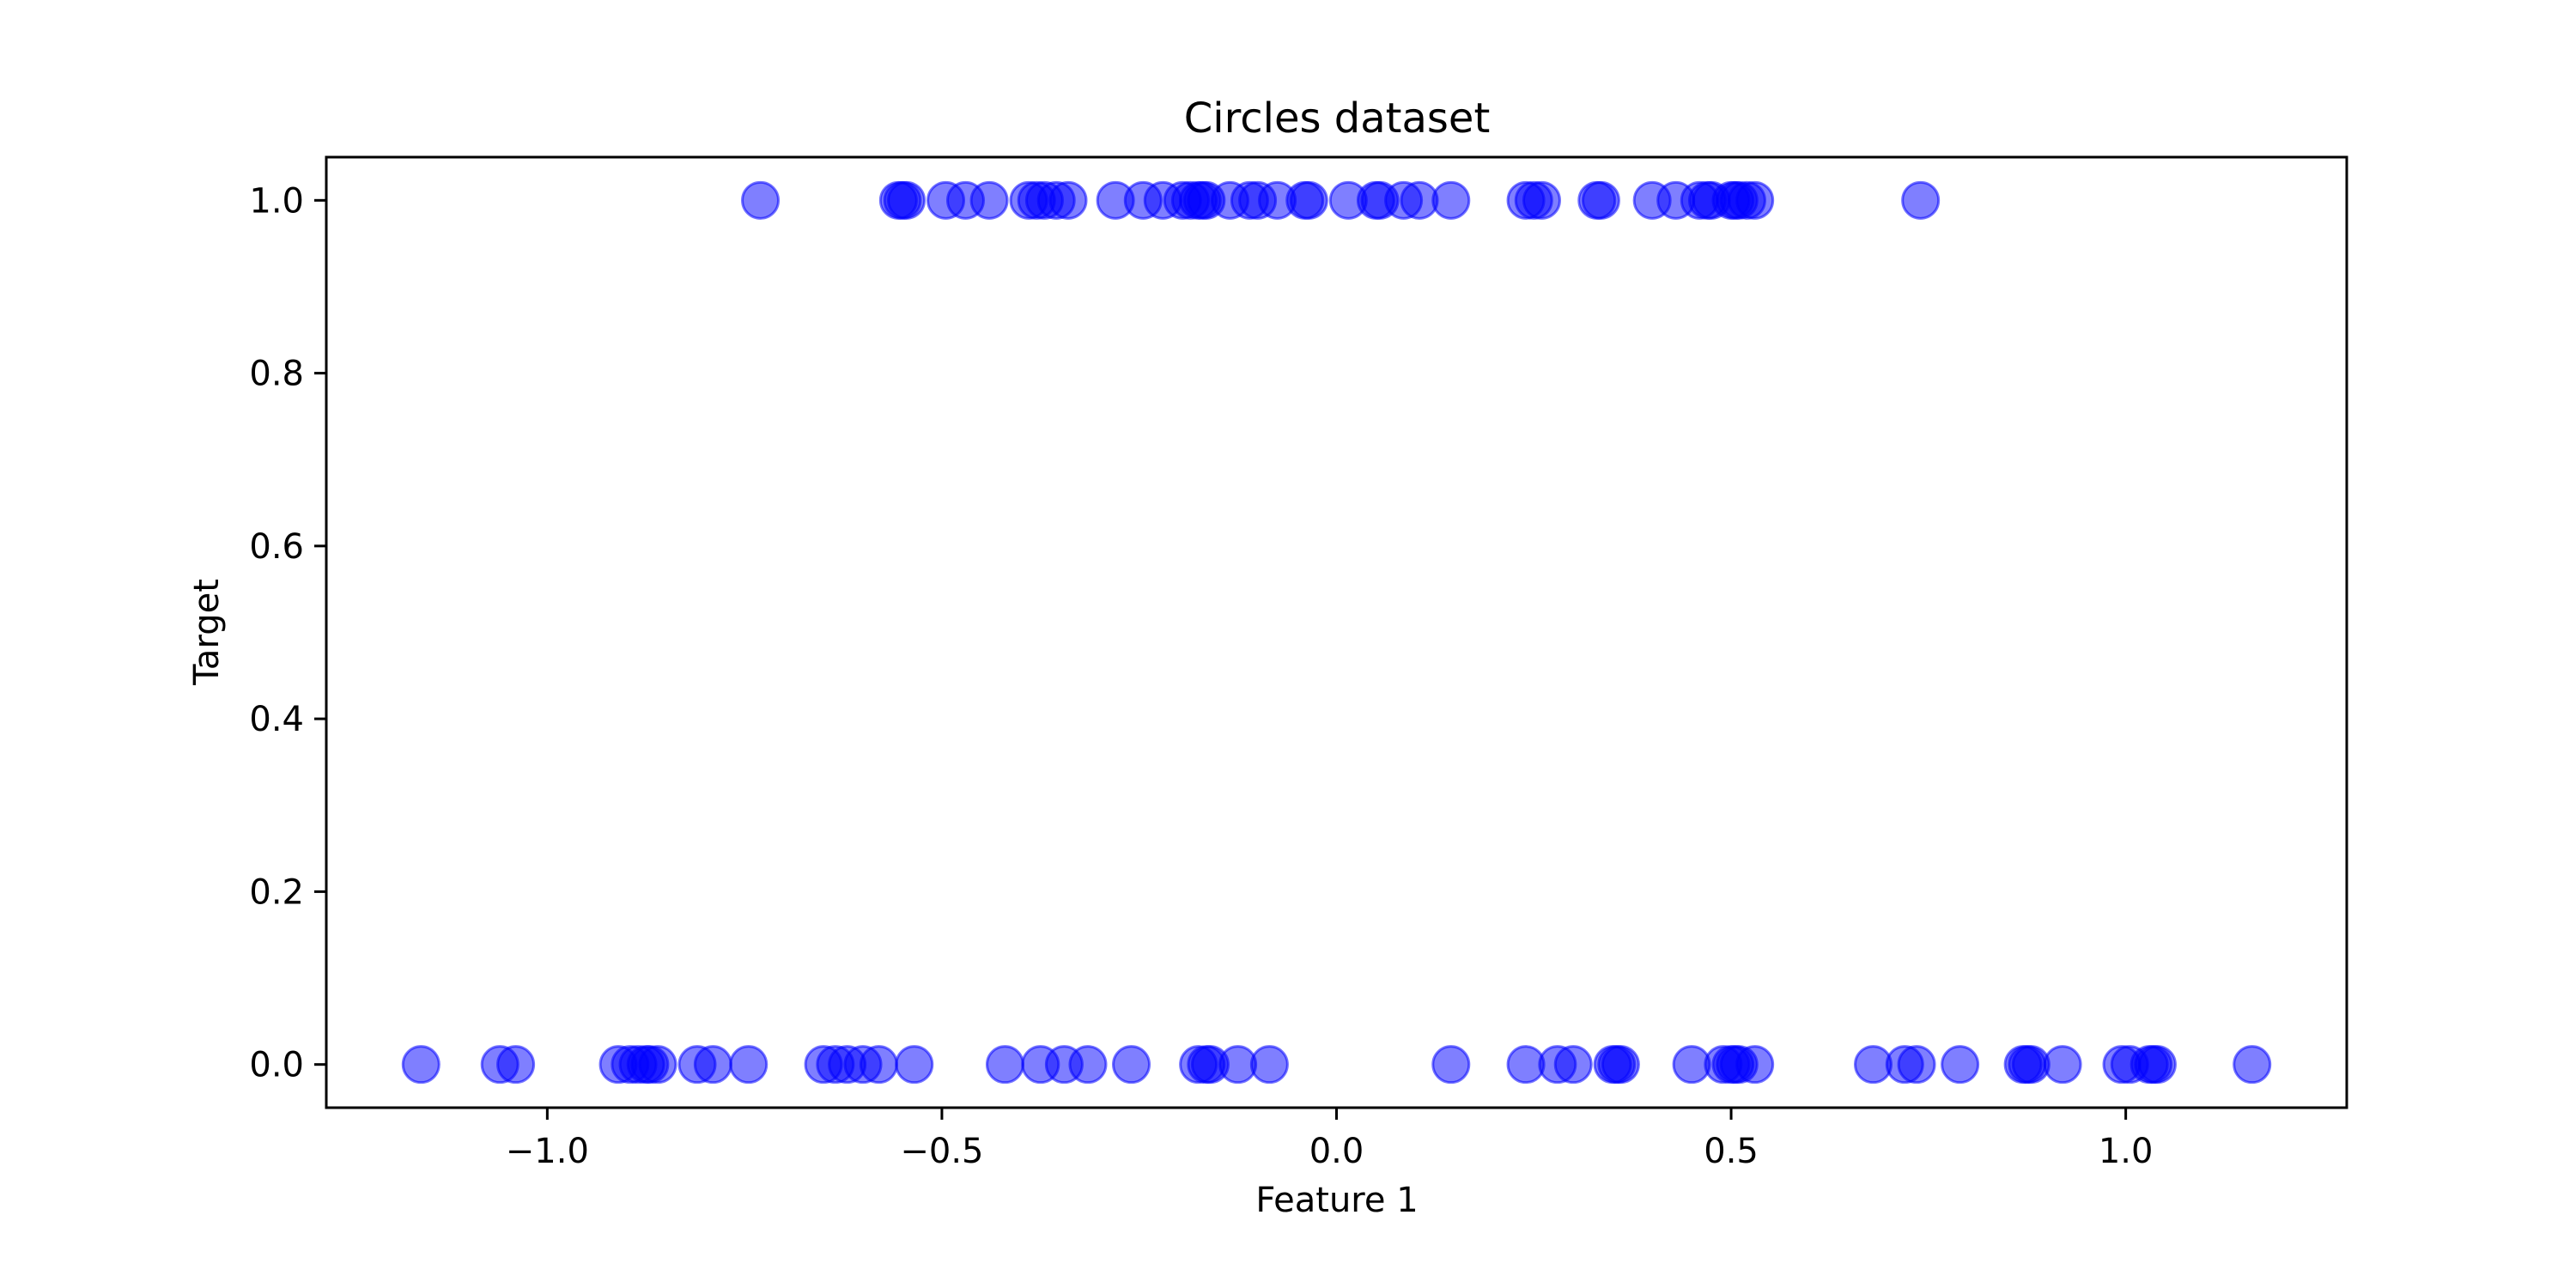 The image size is (2576, 1288). Describe the element at coordinates (276, 201) in the screenshot. I see `y-tick-label: 1.0` at that location.